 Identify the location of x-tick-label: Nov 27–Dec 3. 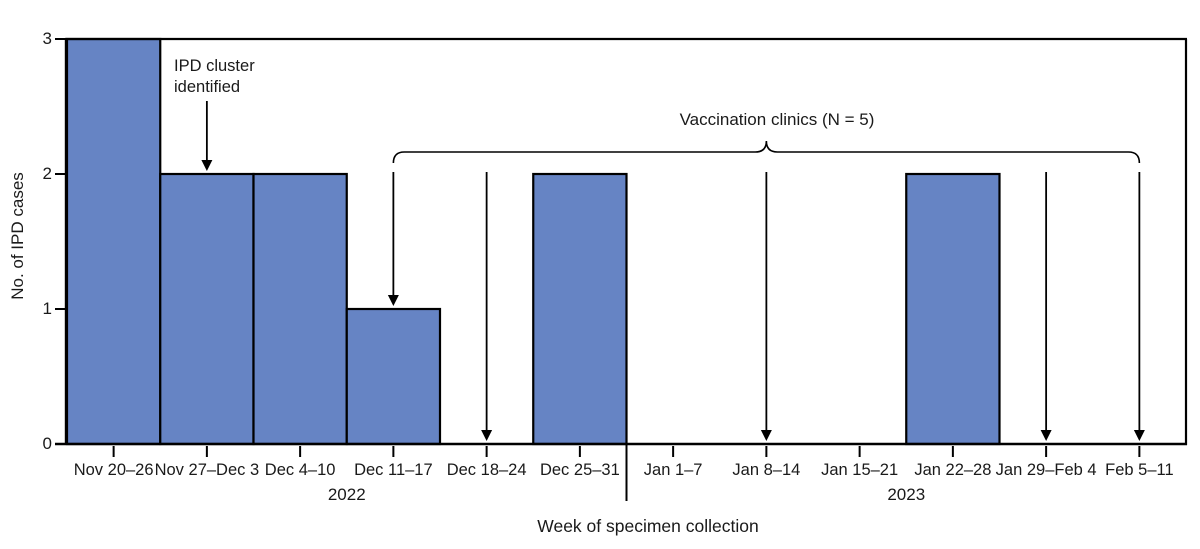
(207, 470).